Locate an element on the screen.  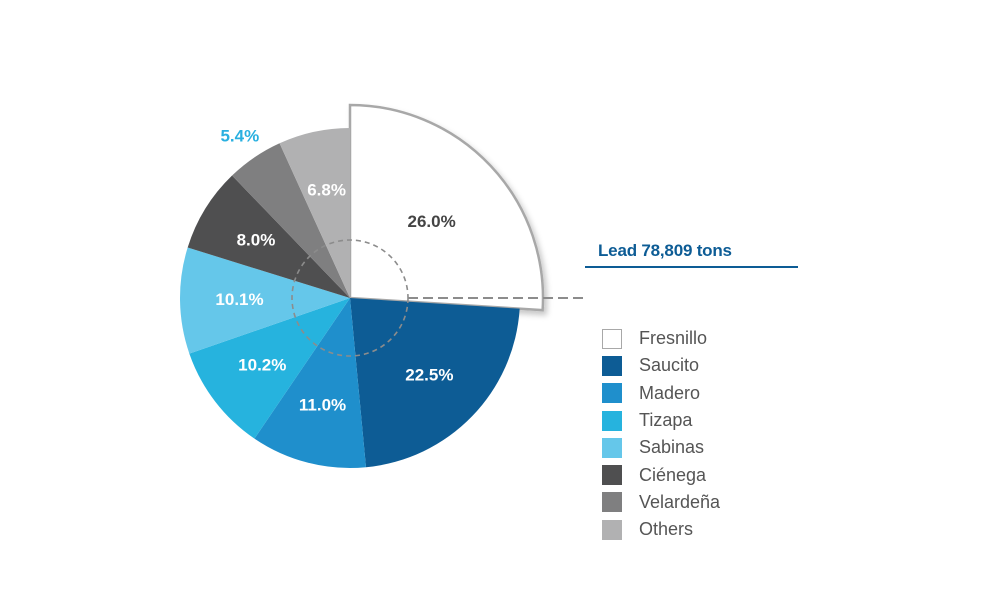
pie-slice-cienega is located at coordinates (268, 236).